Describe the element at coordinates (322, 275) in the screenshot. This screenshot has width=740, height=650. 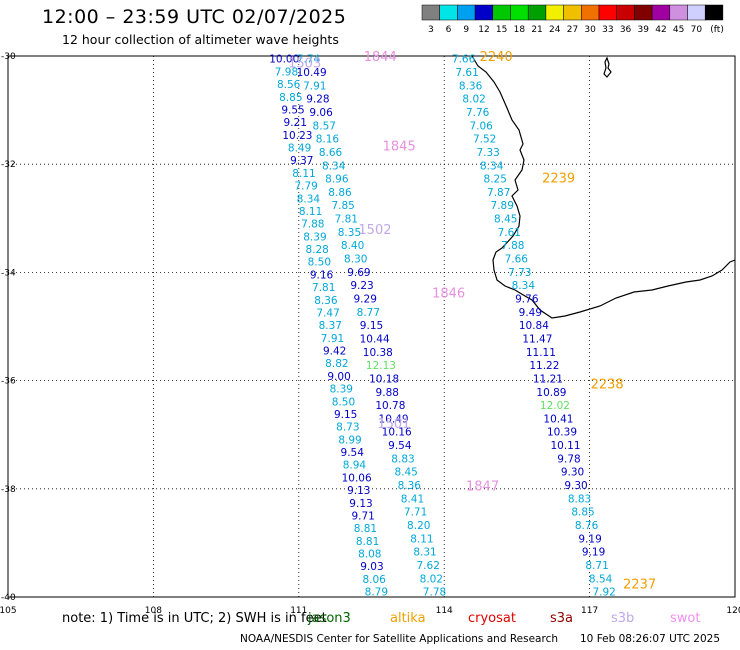
I see `wave-height-value: 9.16` at that location.